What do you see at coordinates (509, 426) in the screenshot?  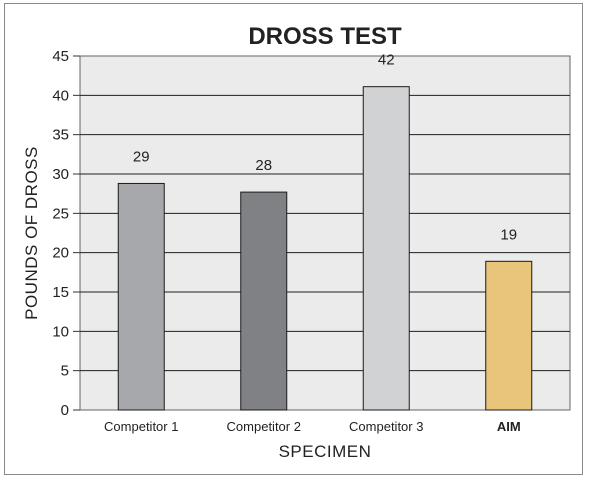 I see `x-category-label: AIM` at bounding box center [509, 426].